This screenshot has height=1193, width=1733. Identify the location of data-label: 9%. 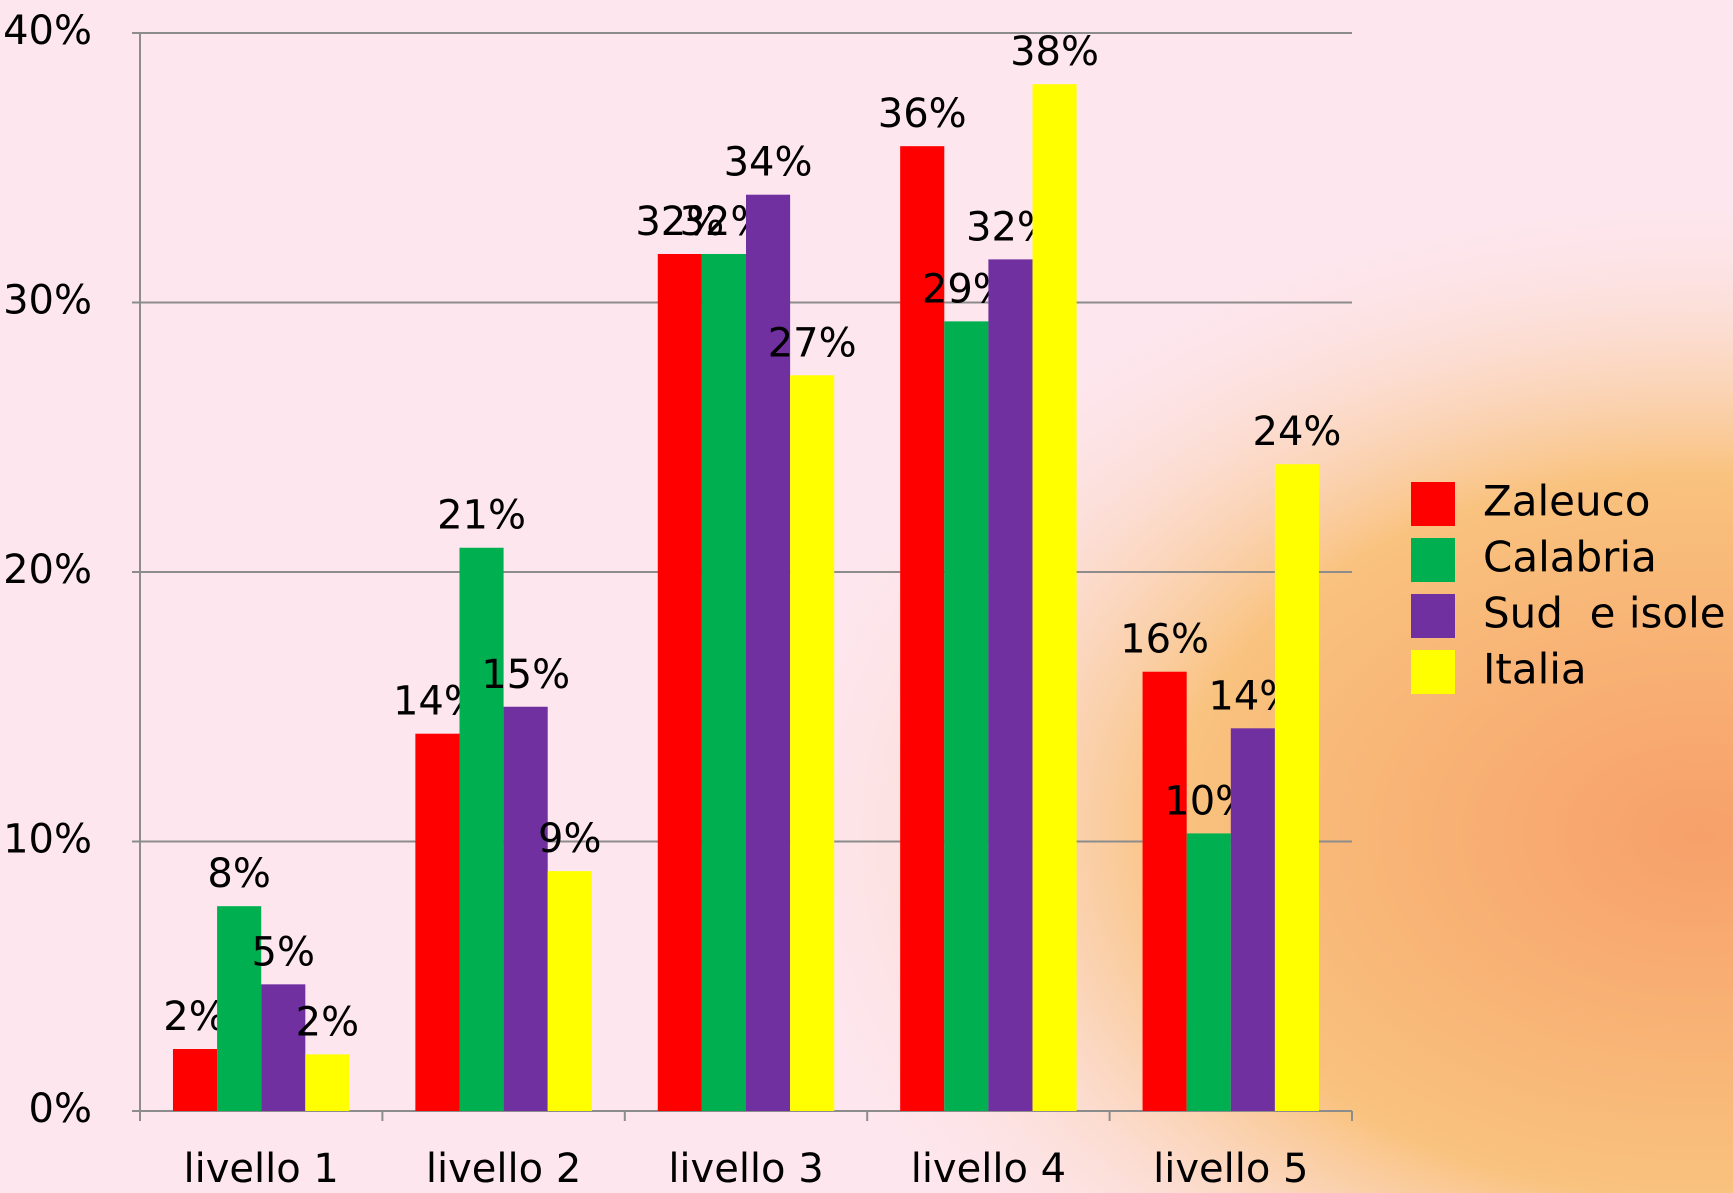
(569, 839).